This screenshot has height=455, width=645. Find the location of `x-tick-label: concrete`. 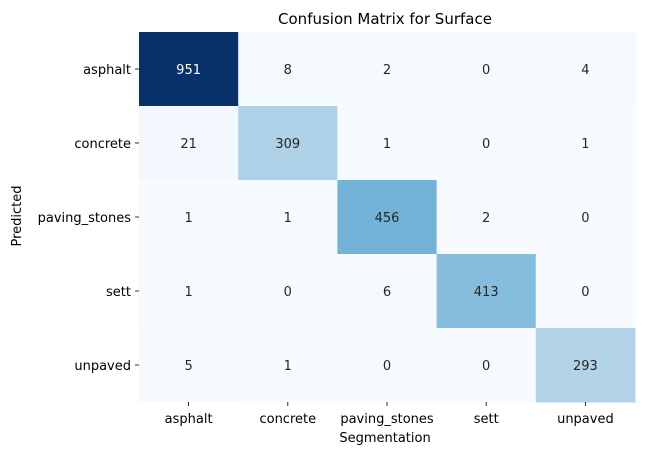

x-tick-label: concrete is located at coordinates (287, 419).